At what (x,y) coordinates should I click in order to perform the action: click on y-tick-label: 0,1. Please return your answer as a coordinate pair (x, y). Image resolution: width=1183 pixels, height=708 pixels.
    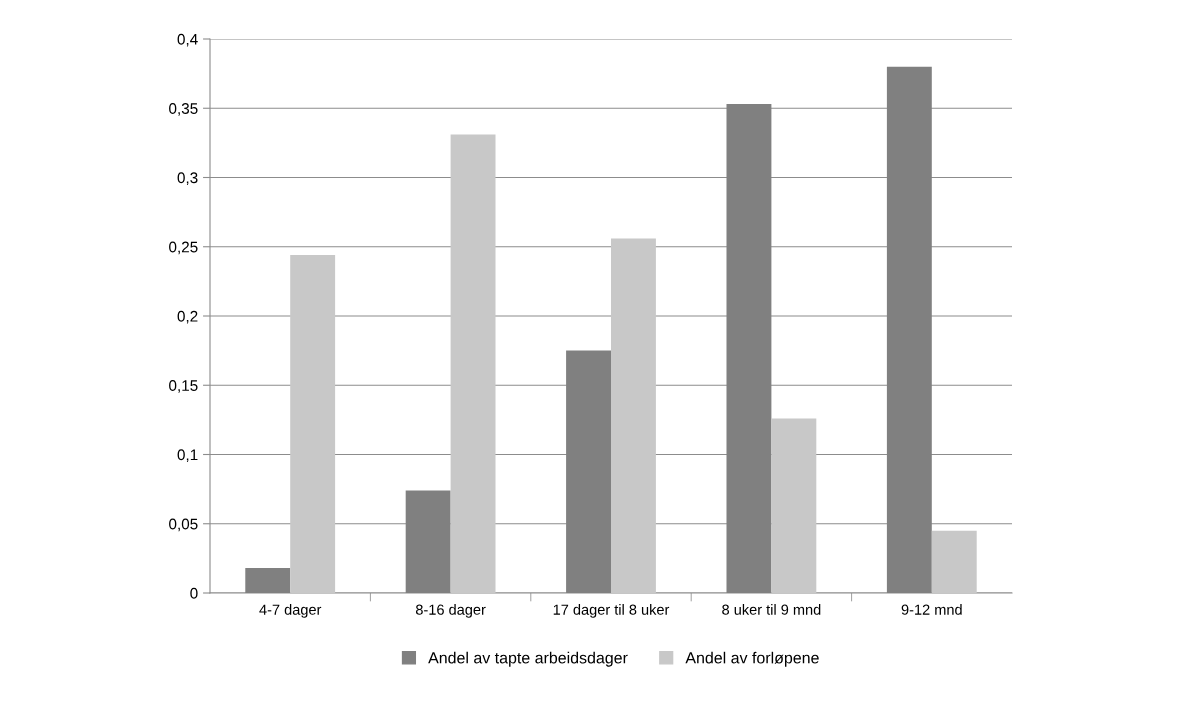
    Looking at the image, I should click on (187, 455).